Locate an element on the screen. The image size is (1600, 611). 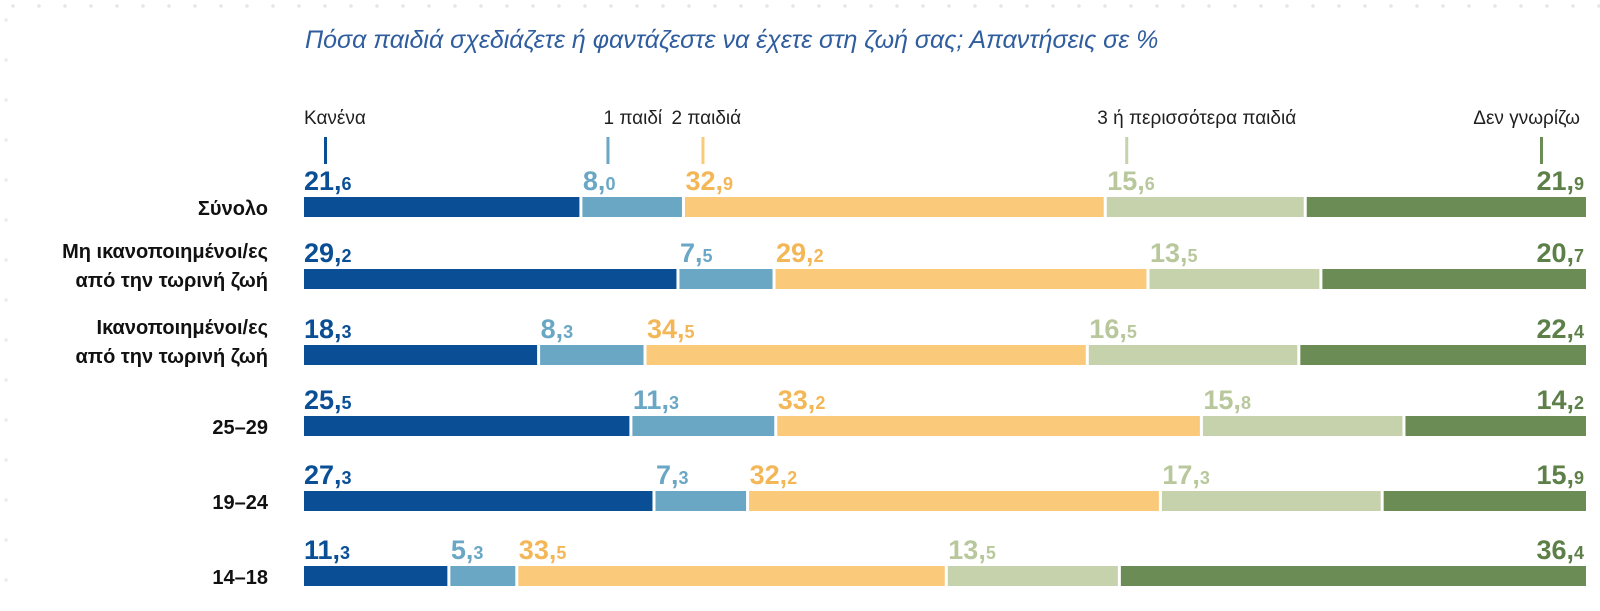
value-label-δεν-γνωρίζω: 20,7 is located at coordinates (1560, 253).